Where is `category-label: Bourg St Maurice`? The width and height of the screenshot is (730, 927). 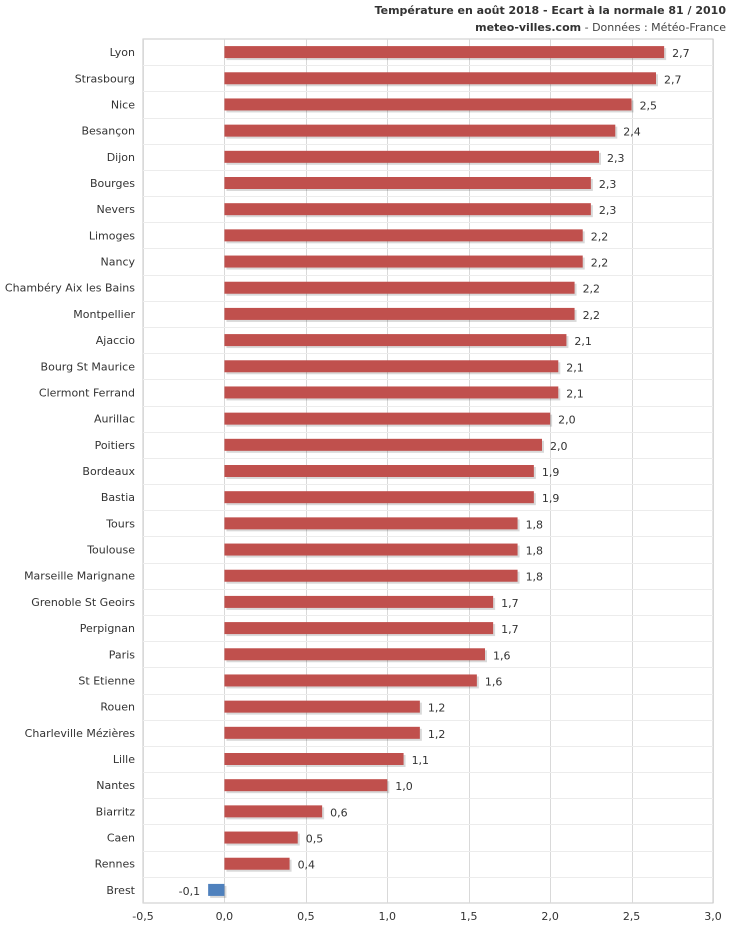 category-label: Bourg St Maurice is located at coordinates (88, 366).